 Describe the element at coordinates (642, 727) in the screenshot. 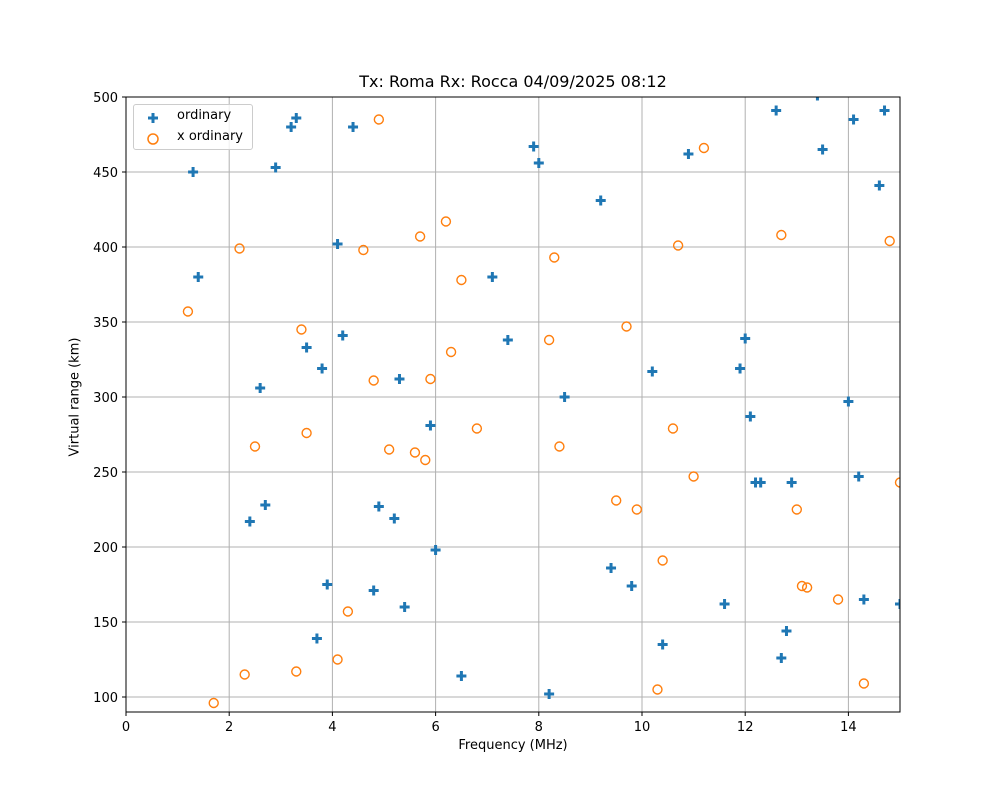

I see `x-tick-label: 10` at that location.